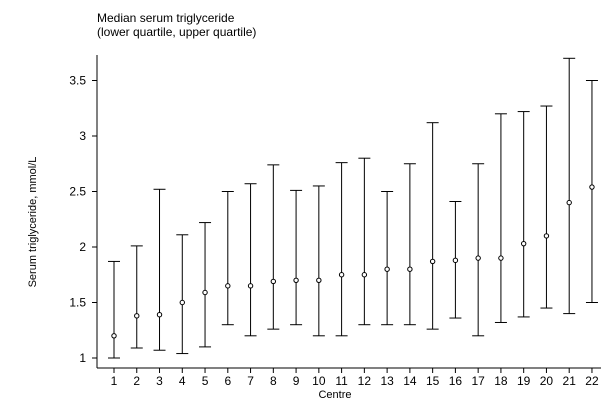  Describe the element at coordinates (319, 381) in the screenshot. I see `x-tick-label: 10` at that location.